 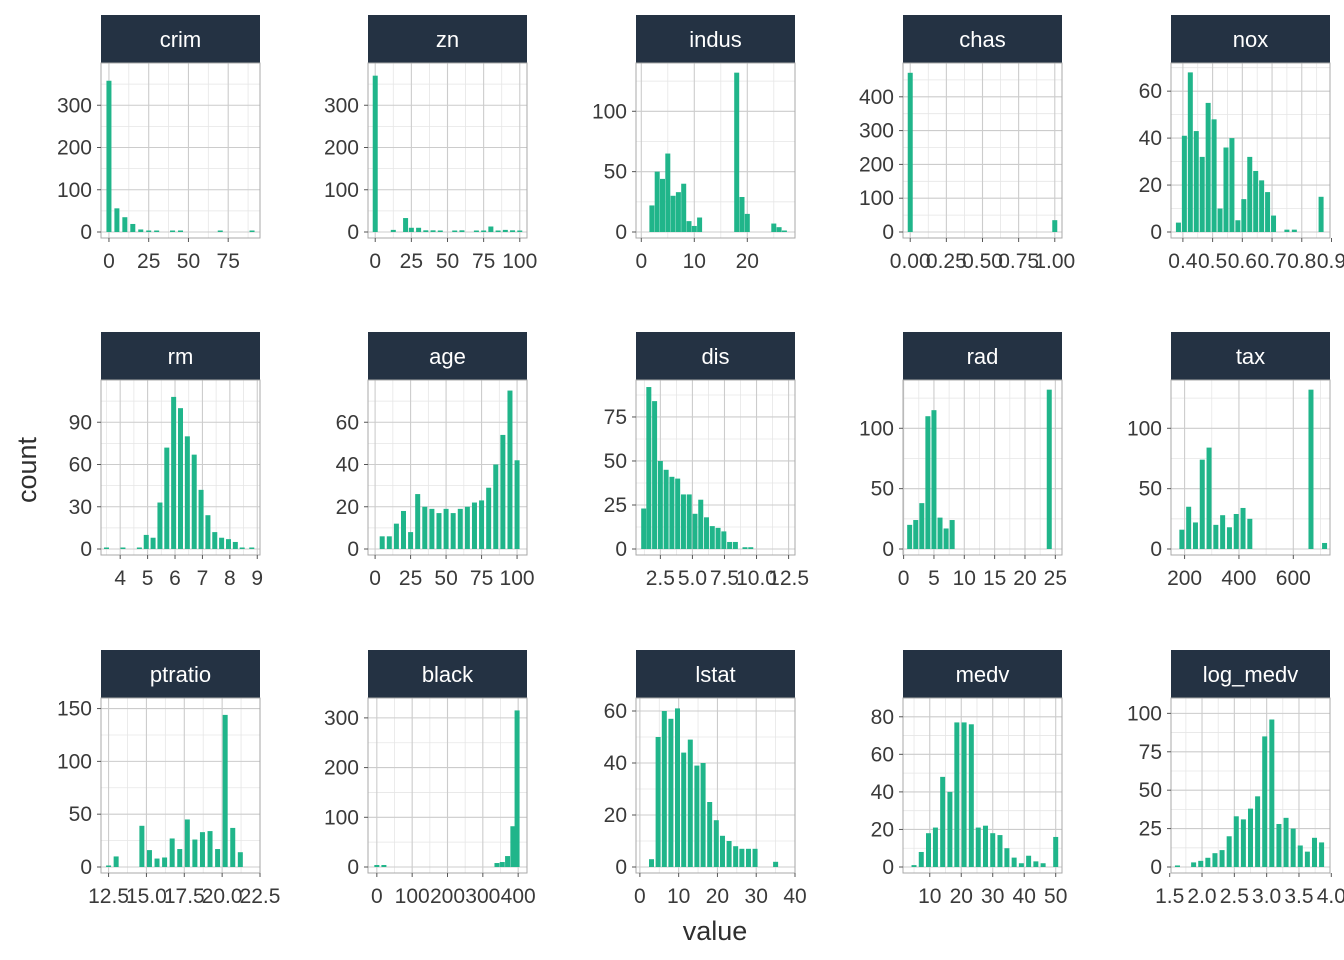 I want to click on x-tick-label: 22.5, so click(x=260, y=896).